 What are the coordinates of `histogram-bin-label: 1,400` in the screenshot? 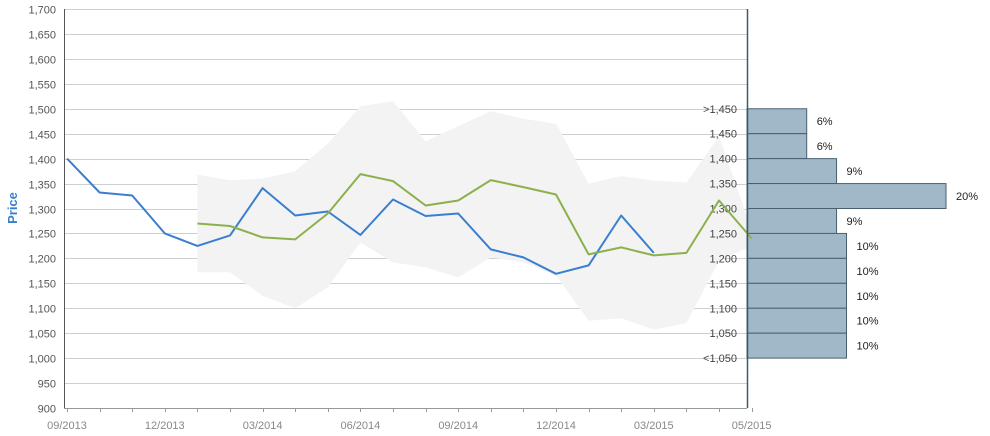 It's located at (723, 160).